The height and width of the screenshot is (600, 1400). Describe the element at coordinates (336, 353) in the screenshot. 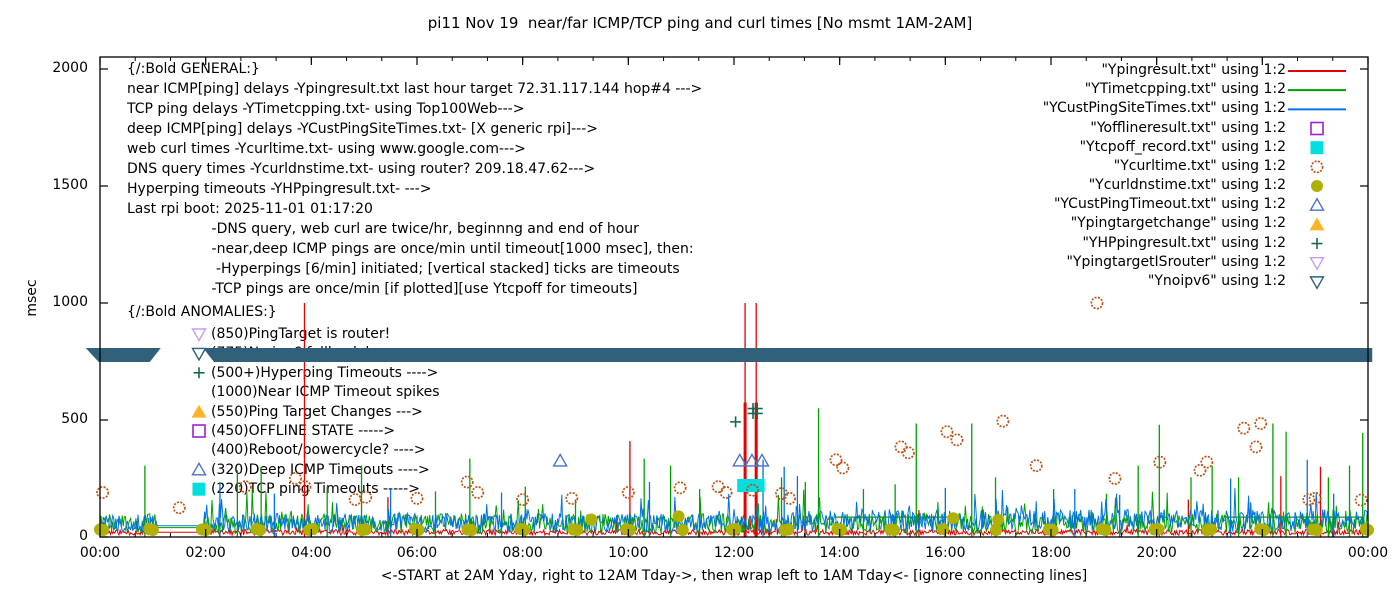

I see `anomalies-note-line: (775)No ipv6 fallback happens ---->` at that location.